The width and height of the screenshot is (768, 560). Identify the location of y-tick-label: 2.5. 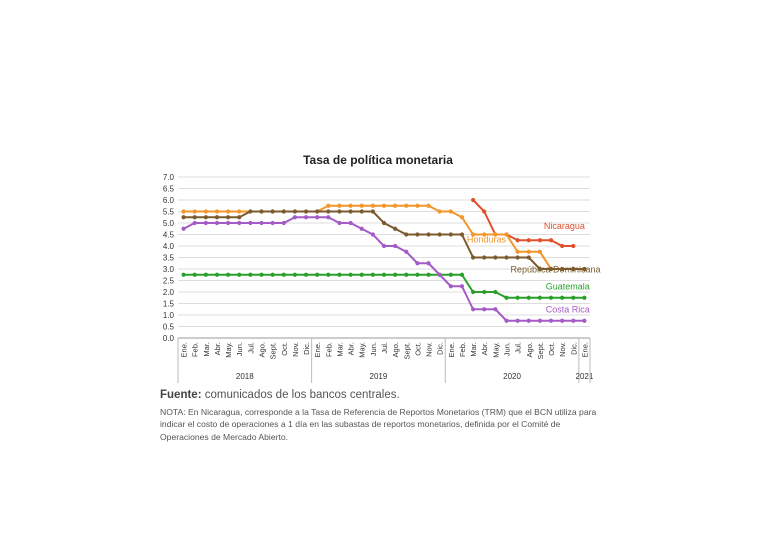
(169, 281).